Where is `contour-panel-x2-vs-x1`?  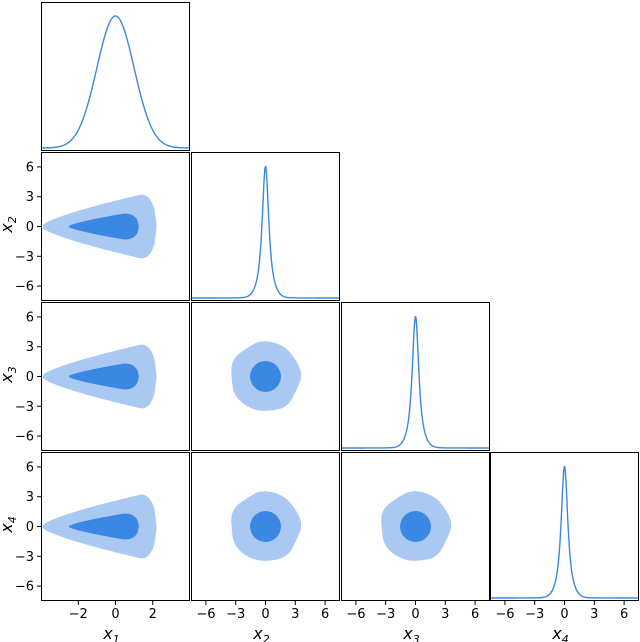
contour-panel-x2-vs-x1 is located at coordinates (99, 226).